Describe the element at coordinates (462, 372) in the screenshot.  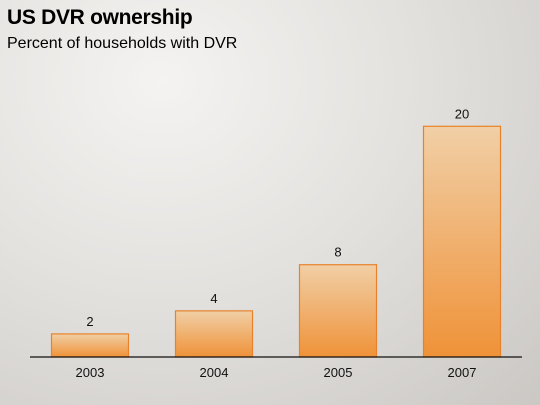
I see `x-tick-label-2007: 2007` at that location.